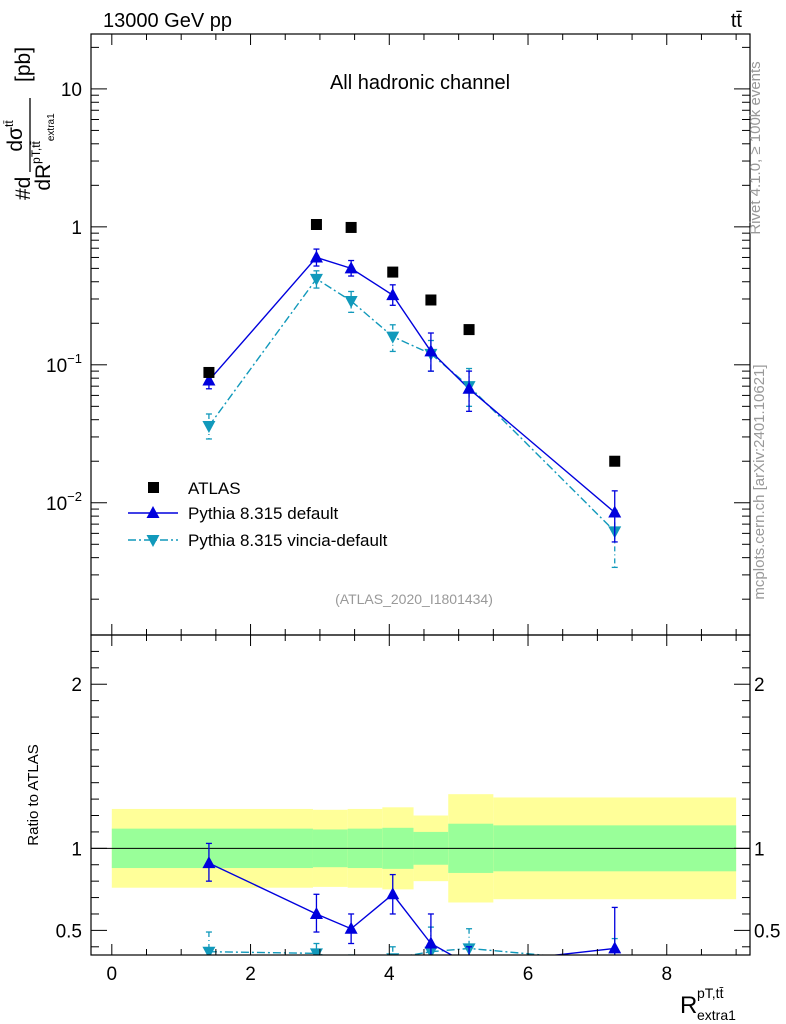 Image resolution: width=786 pixels, height=1024 pixels. What do you see at coordinates (14, 136) in the screenshot?
I see `ylabel-numerator: dσtt̄` at bounding box center [14, 136].